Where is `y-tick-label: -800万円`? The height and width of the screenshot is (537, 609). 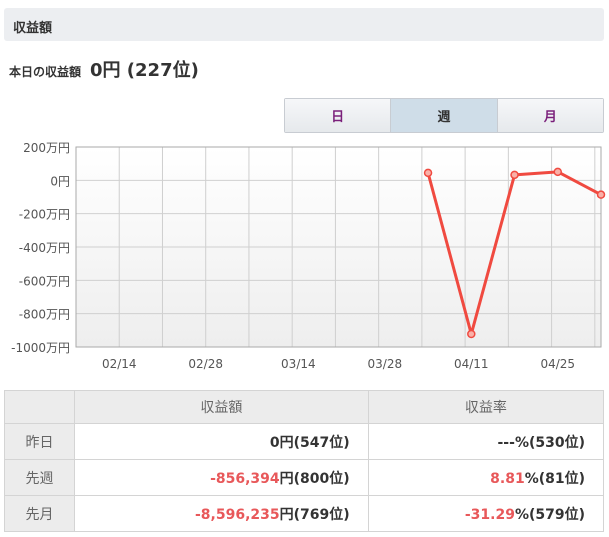
y-tick-label: -800万円 is located at coordinates (44, 315).